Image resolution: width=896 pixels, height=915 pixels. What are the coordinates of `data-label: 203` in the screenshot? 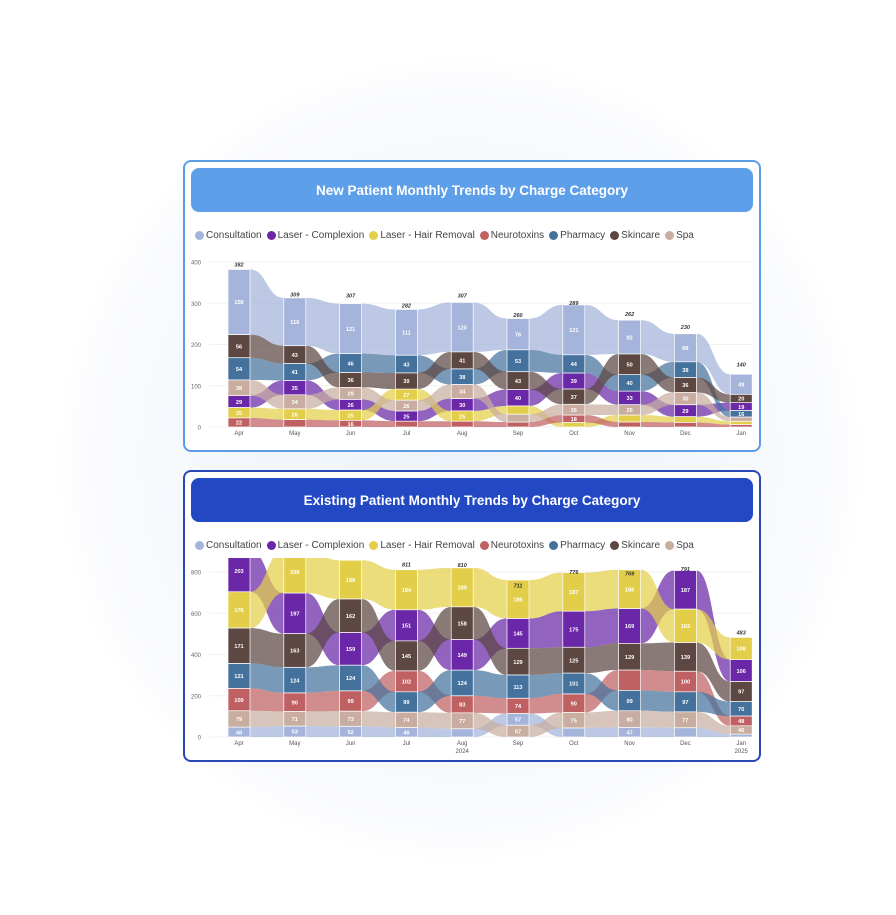 It's located at (238, 572).